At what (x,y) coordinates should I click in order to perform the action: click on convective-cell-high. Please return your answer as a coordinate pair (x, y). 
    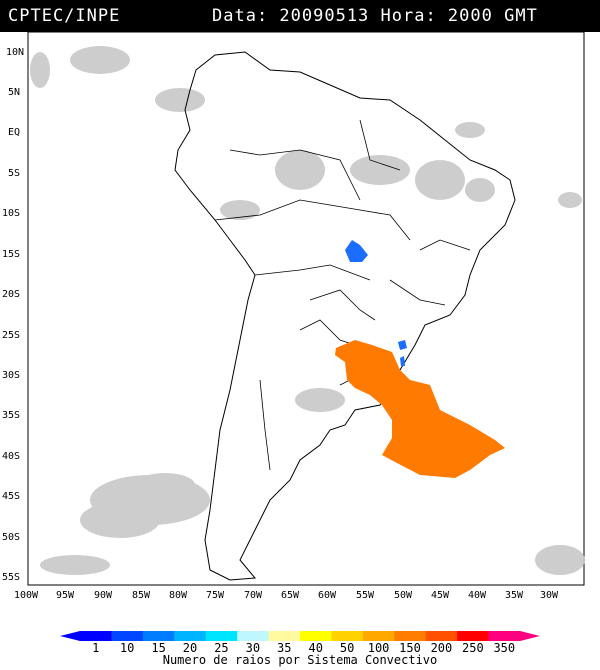
    Looking at the image, I should click on (420, 409).